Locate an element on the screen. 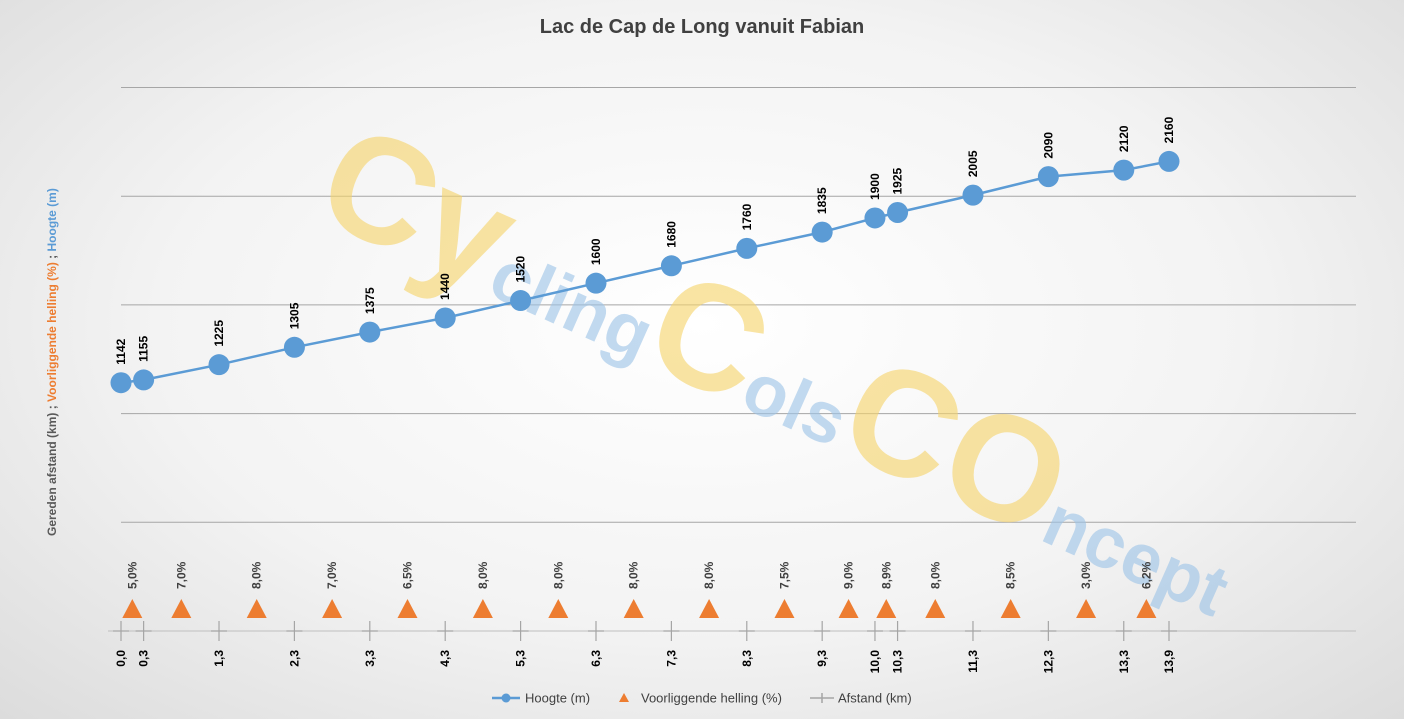 The width and height of the screenshot is (1404, 719). x-tick-label: 0,0 is located at coordinates (121, 658).